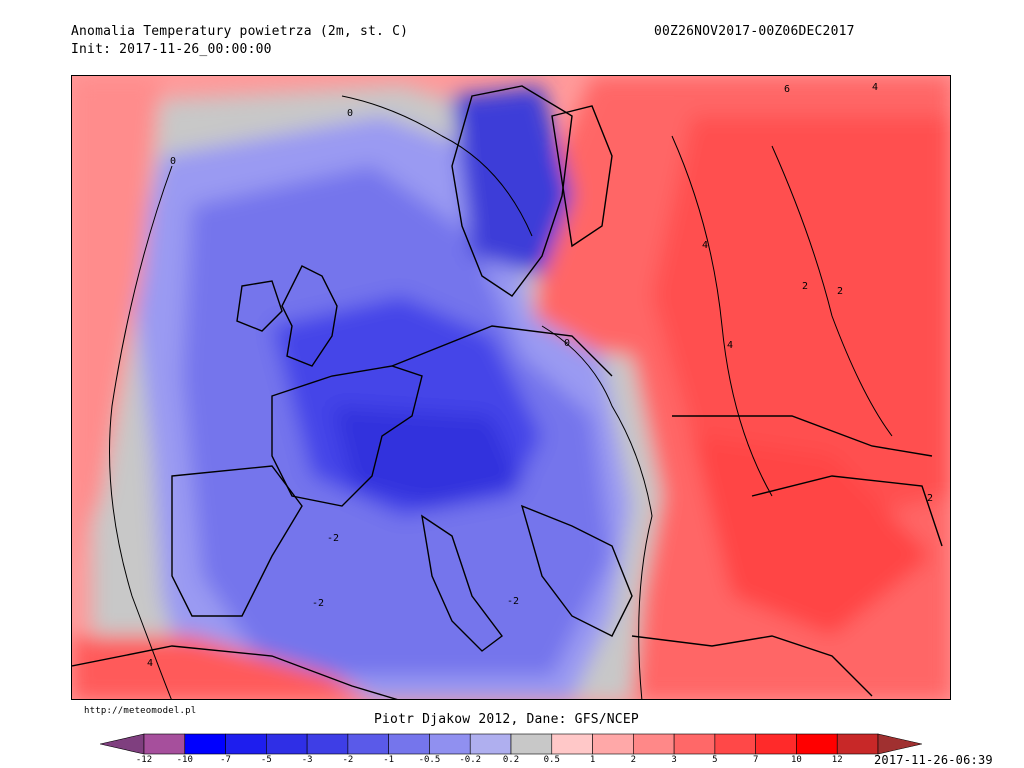 This screenshot has width=1024, height=768. Describe the element at coordinates (787, 89) in the screenshot. I see `contour-label: 6` at that location.